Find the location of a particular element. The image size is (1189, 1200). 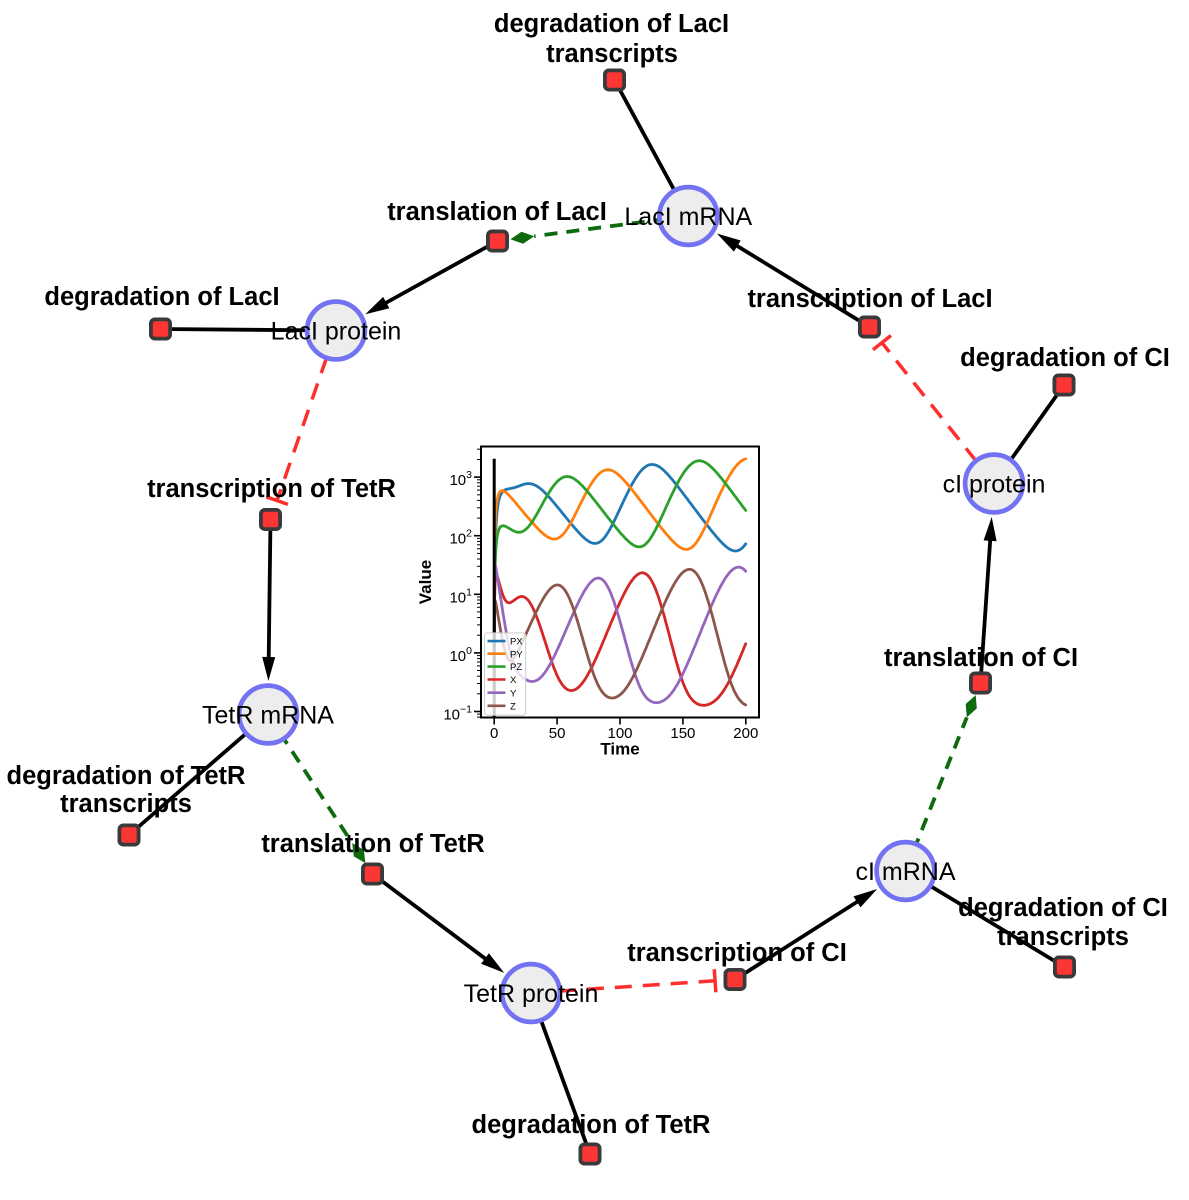

svg-text: 150 is located at coordinates (682, 733).